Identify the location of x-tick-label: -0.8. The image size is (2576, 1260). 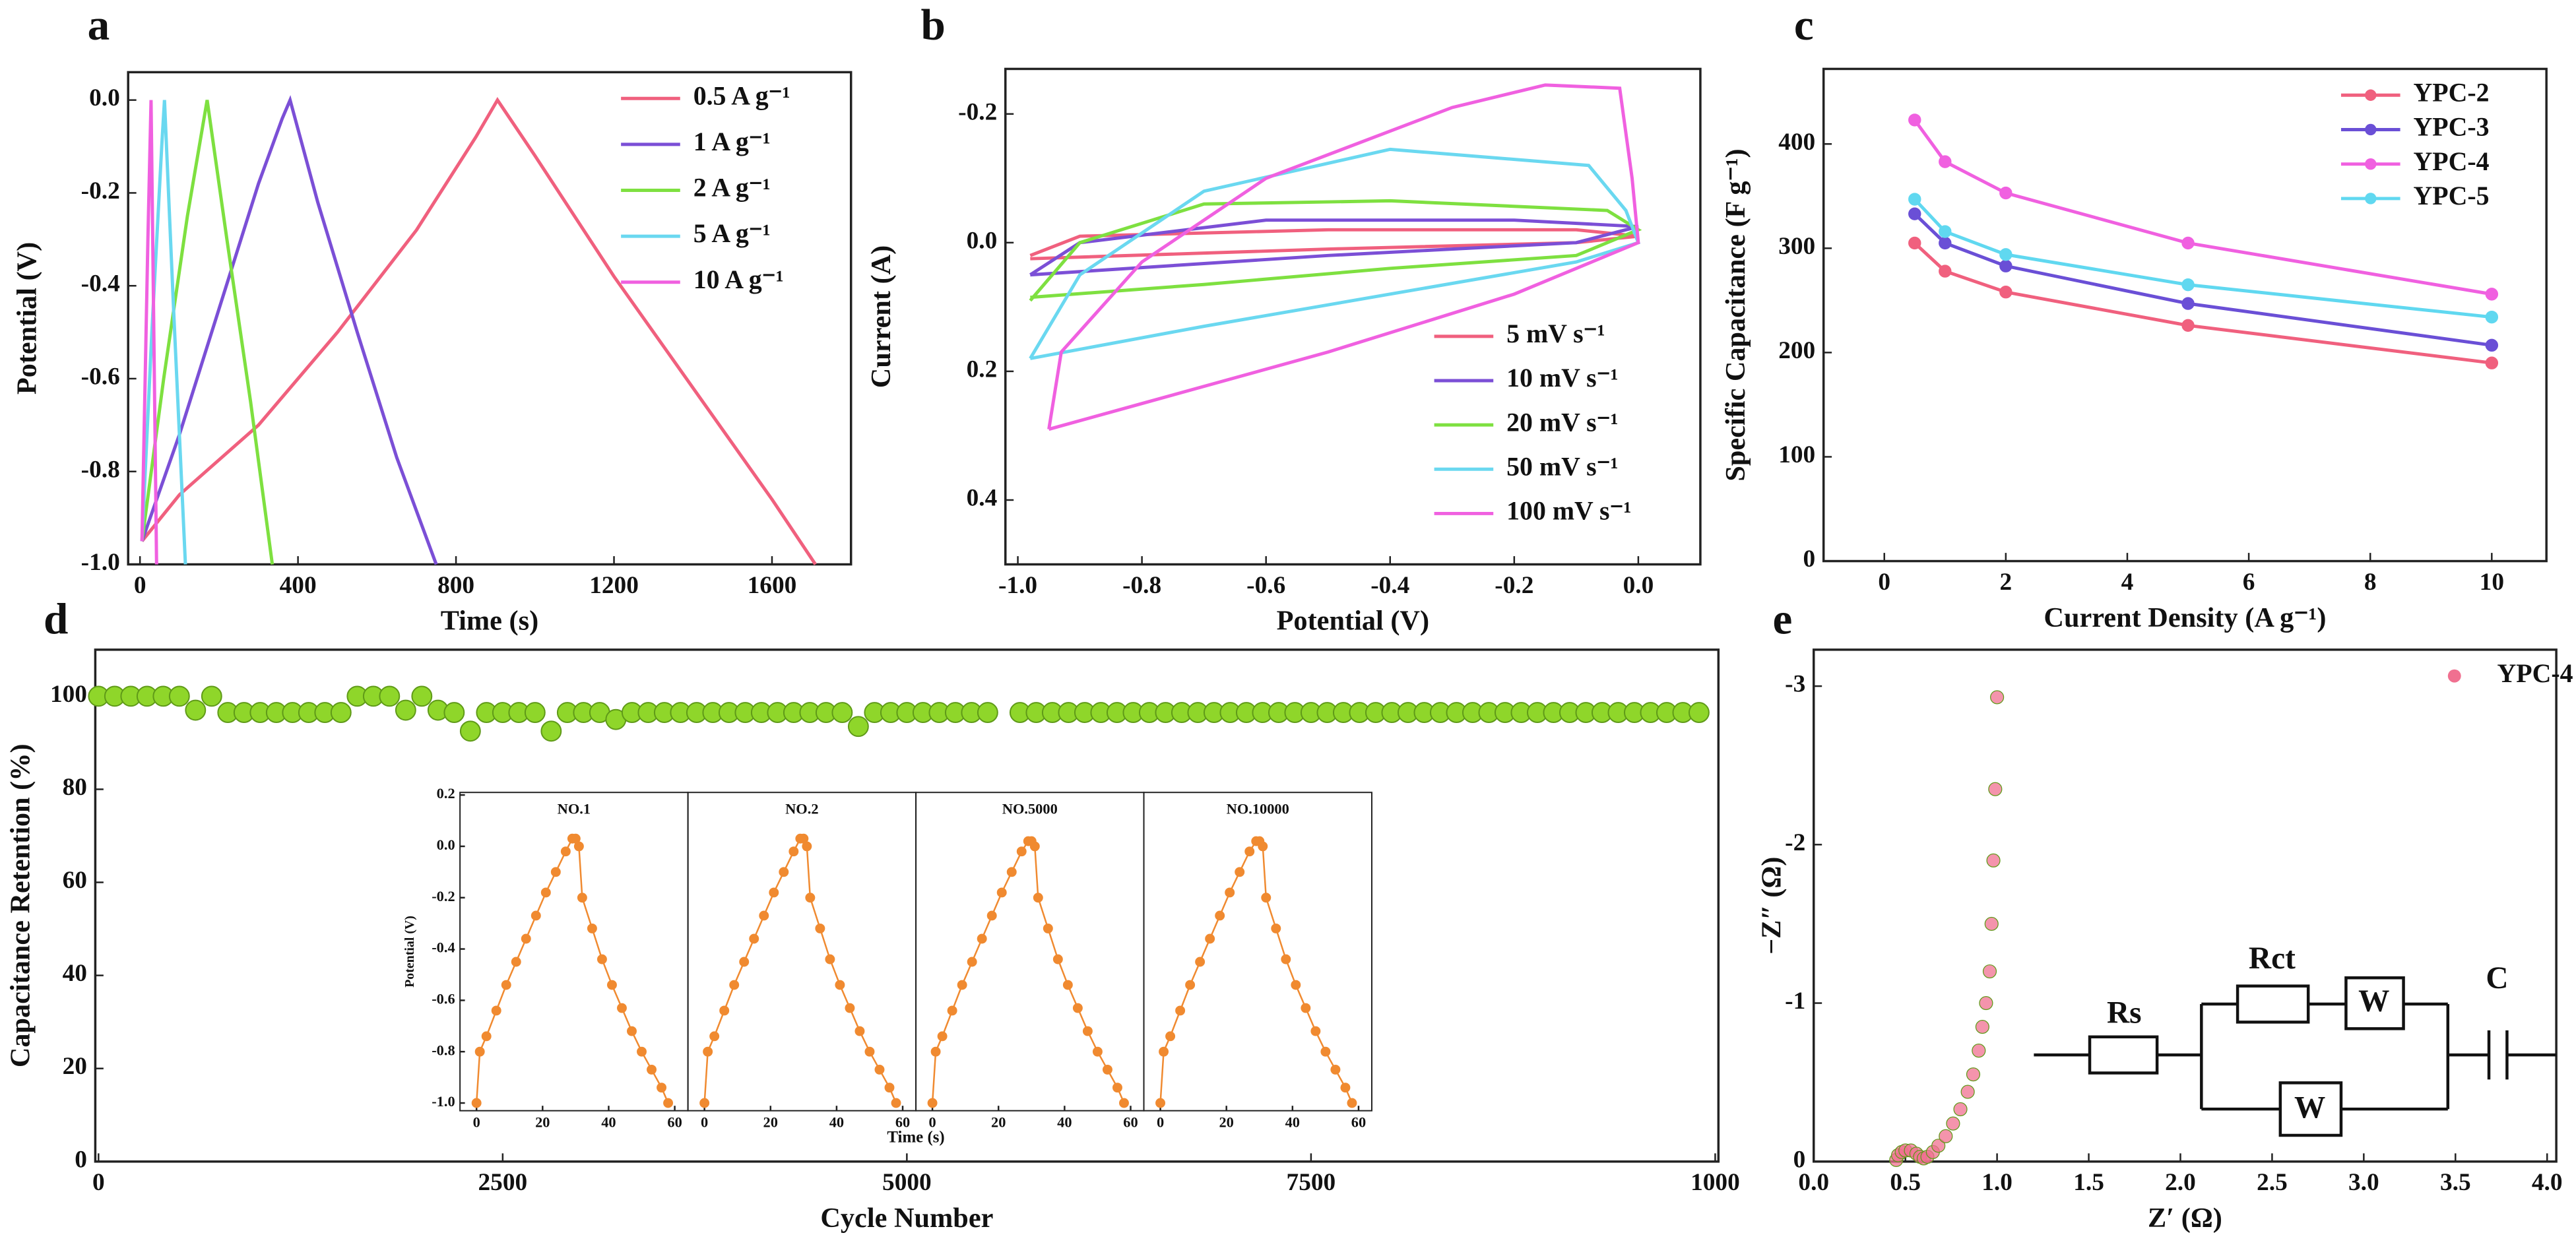
(1141, 585).